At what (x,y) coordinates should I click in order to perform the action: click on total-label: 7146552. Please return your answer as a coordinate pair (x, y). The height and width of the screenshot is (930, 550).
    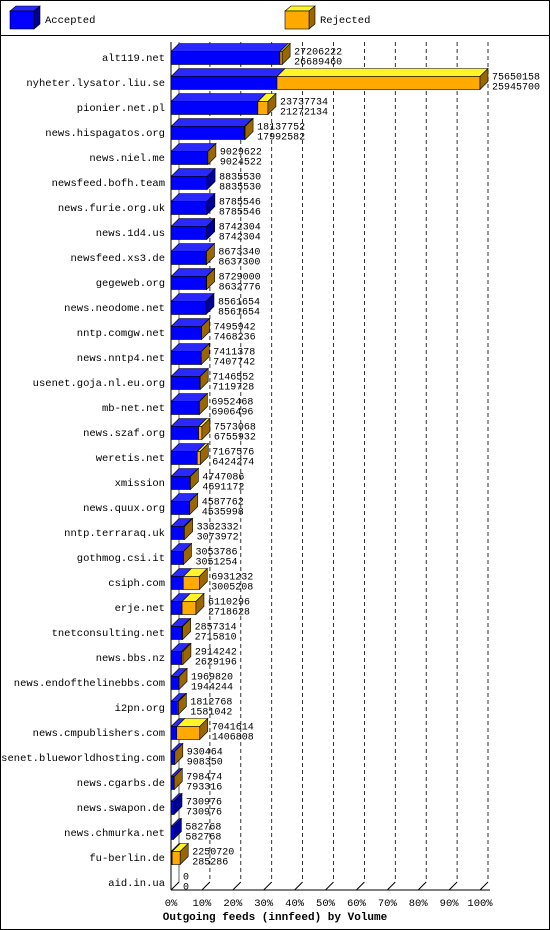
    Looking at the image, I should click on (233, 378).